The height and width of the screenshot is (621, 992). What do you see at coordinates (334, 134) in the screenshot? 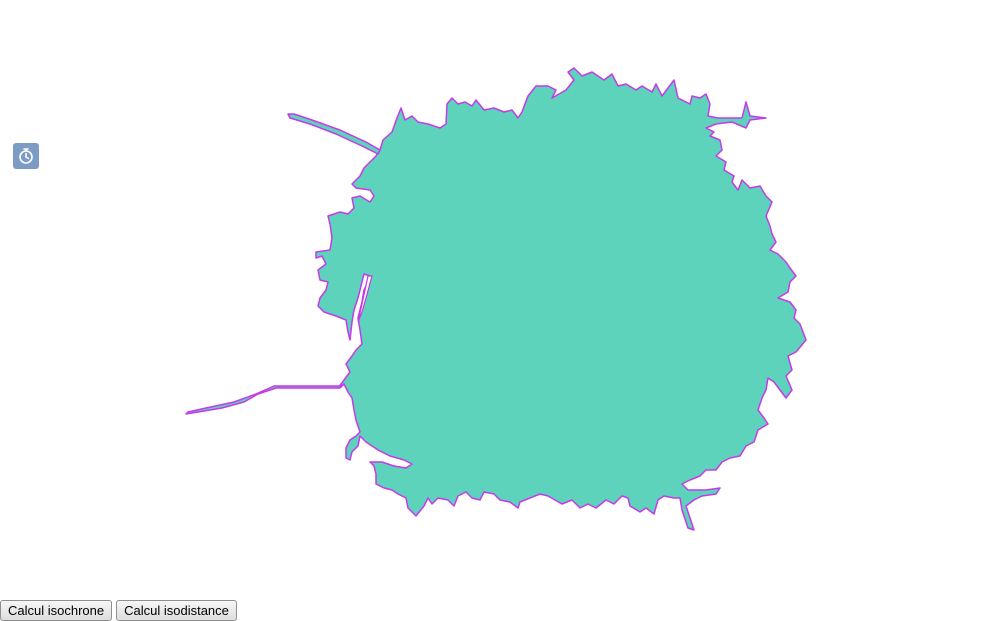
I see `isochrone-road-arm-nw` at bounding box center [334, 134].